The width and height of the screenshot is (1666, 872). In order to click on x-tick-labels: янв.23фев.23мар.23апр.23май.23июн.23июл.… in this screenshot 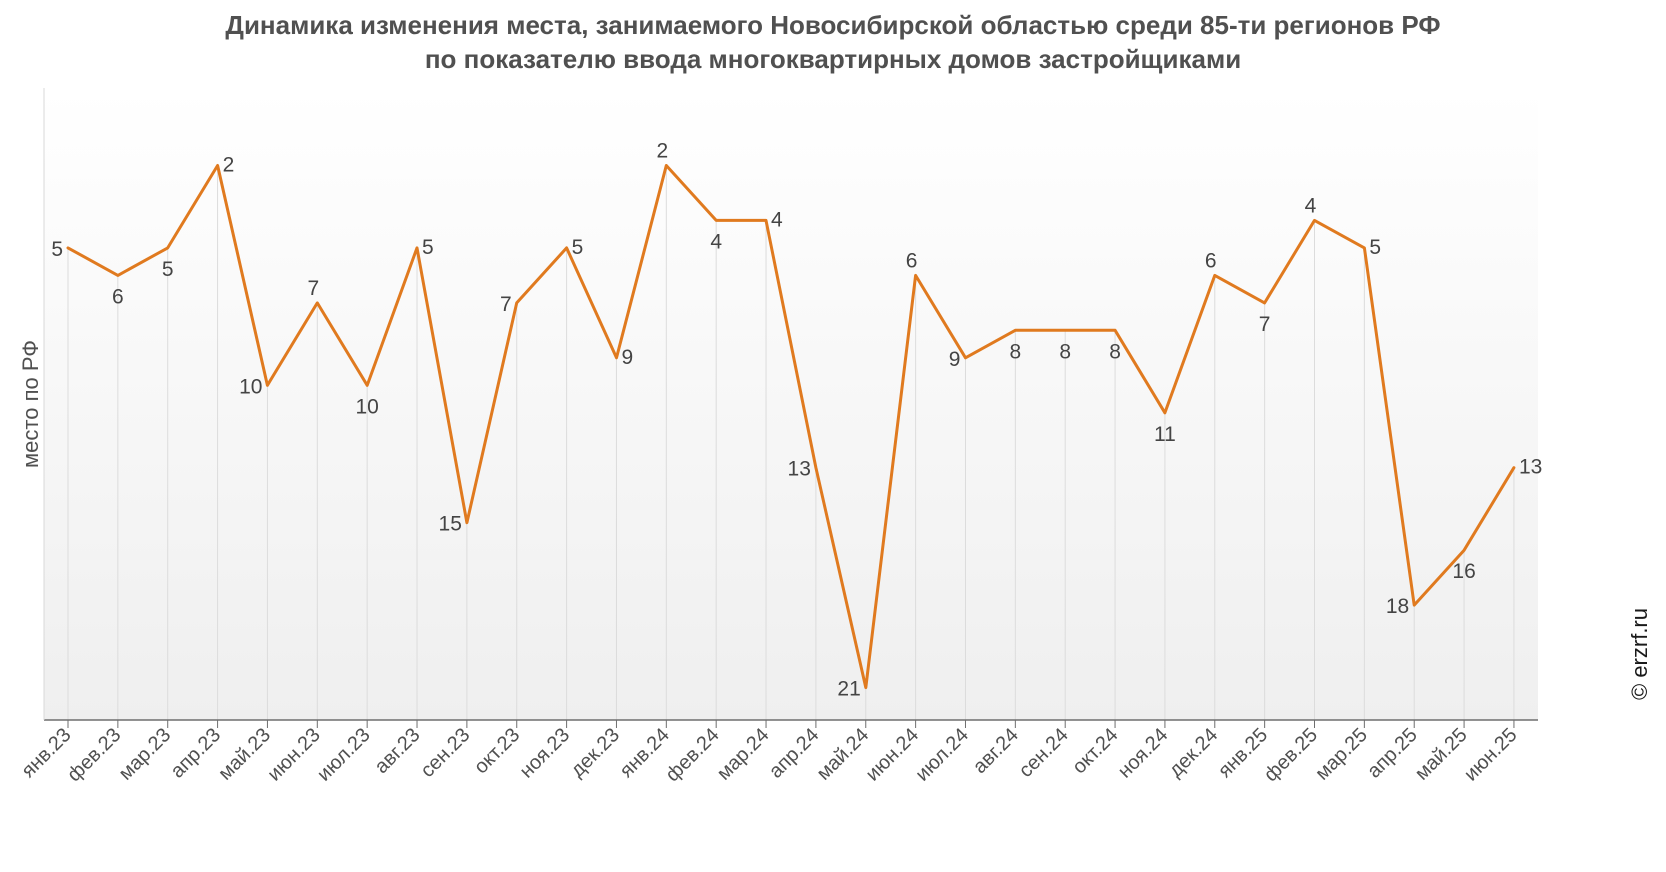, I will do `click(769, 755)`.